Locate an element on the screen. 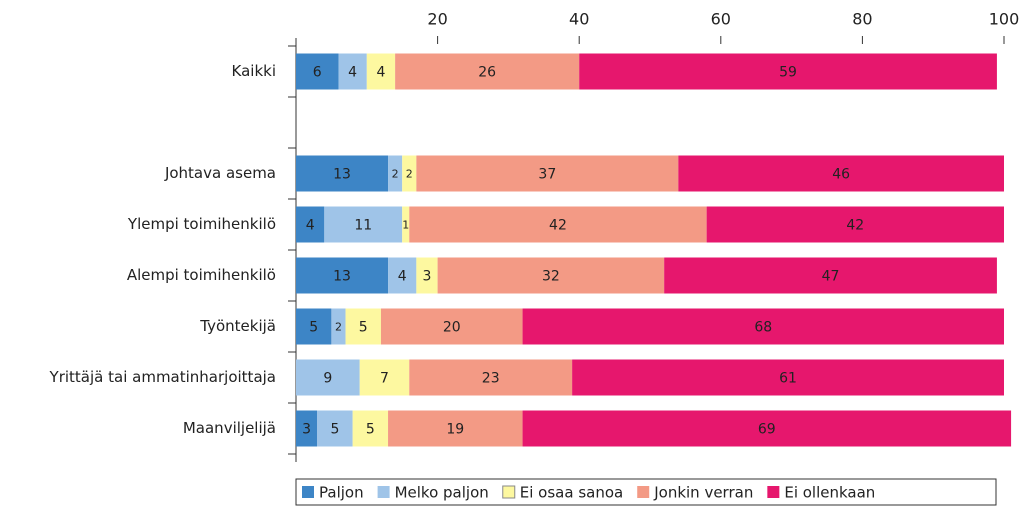 Image resolution: width=1032 pixels, height=509 pixels. data-label: 1 is located at coordinates (405, 225).